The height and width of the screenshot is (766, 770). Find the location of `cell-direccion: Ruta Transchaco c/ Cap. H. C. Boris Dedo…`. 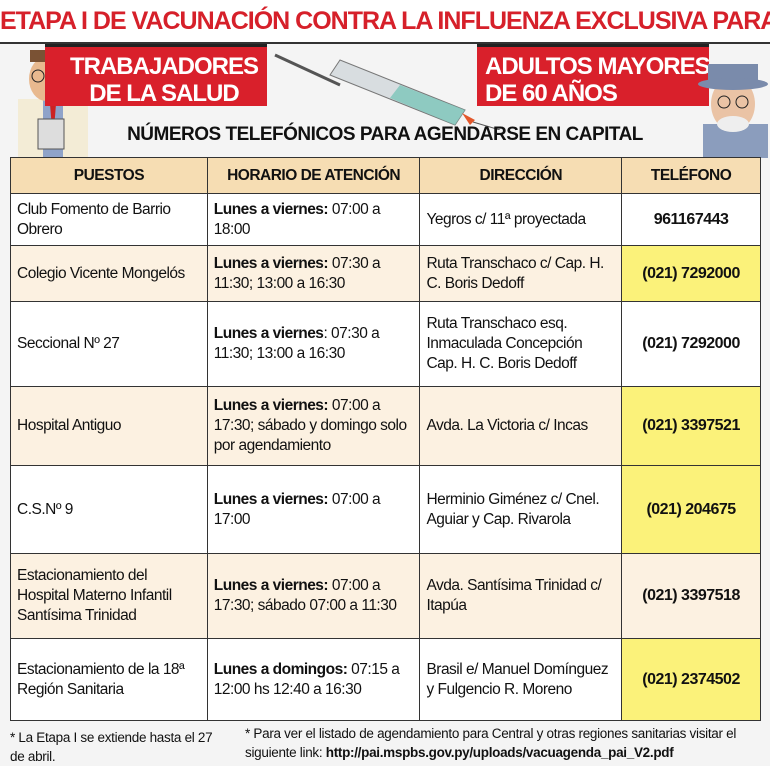

cell-direccion: Ruta Transchaco c/ Cap. H. C. Boris Dedo… is located at coordinates (521, 273).